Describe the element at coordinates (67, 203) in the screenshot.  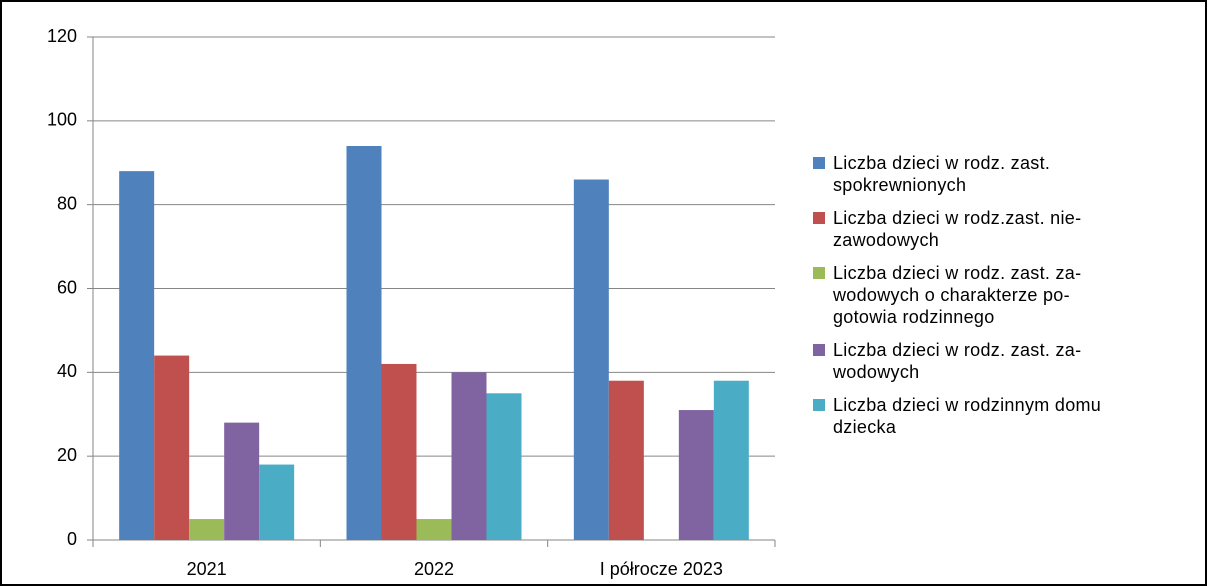
I see `y-tick-label: 80` at that location.